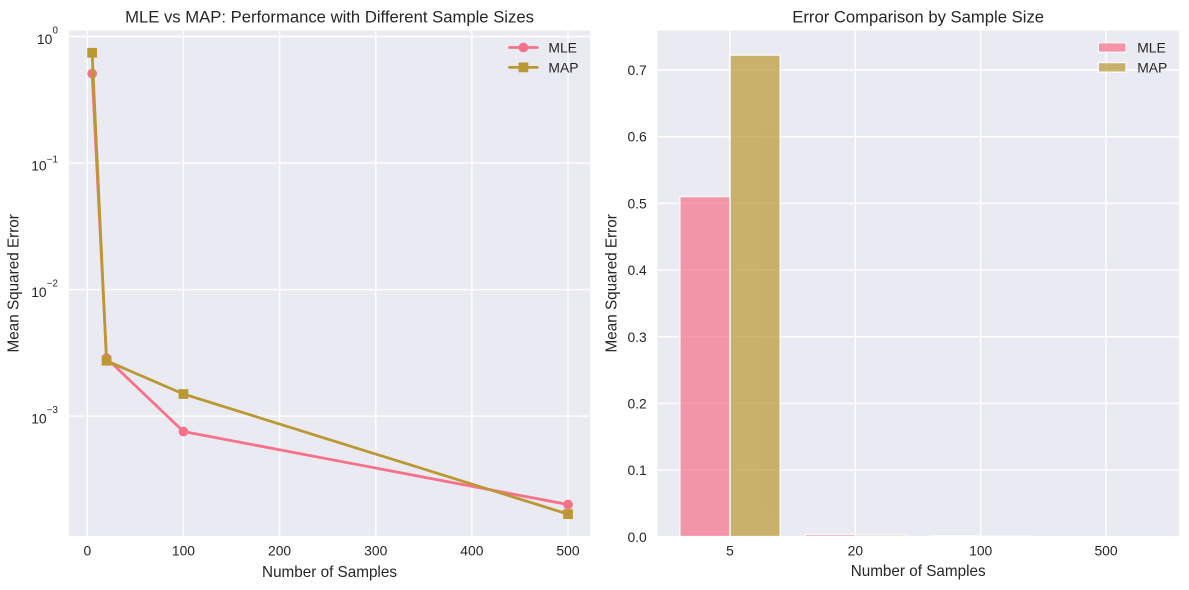 The width and height of the screenshot is (1189, 590). I want to click on svg-text: 400, so click(471, 551).